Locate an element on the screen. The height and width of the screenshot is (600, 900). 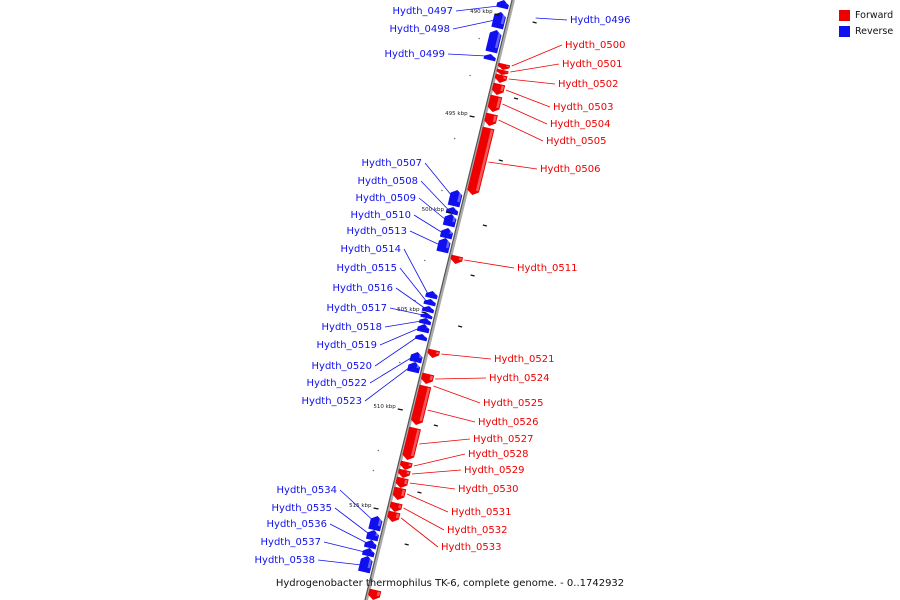
legend-item-reverse: Reverse is located at coordinates (866, 31).